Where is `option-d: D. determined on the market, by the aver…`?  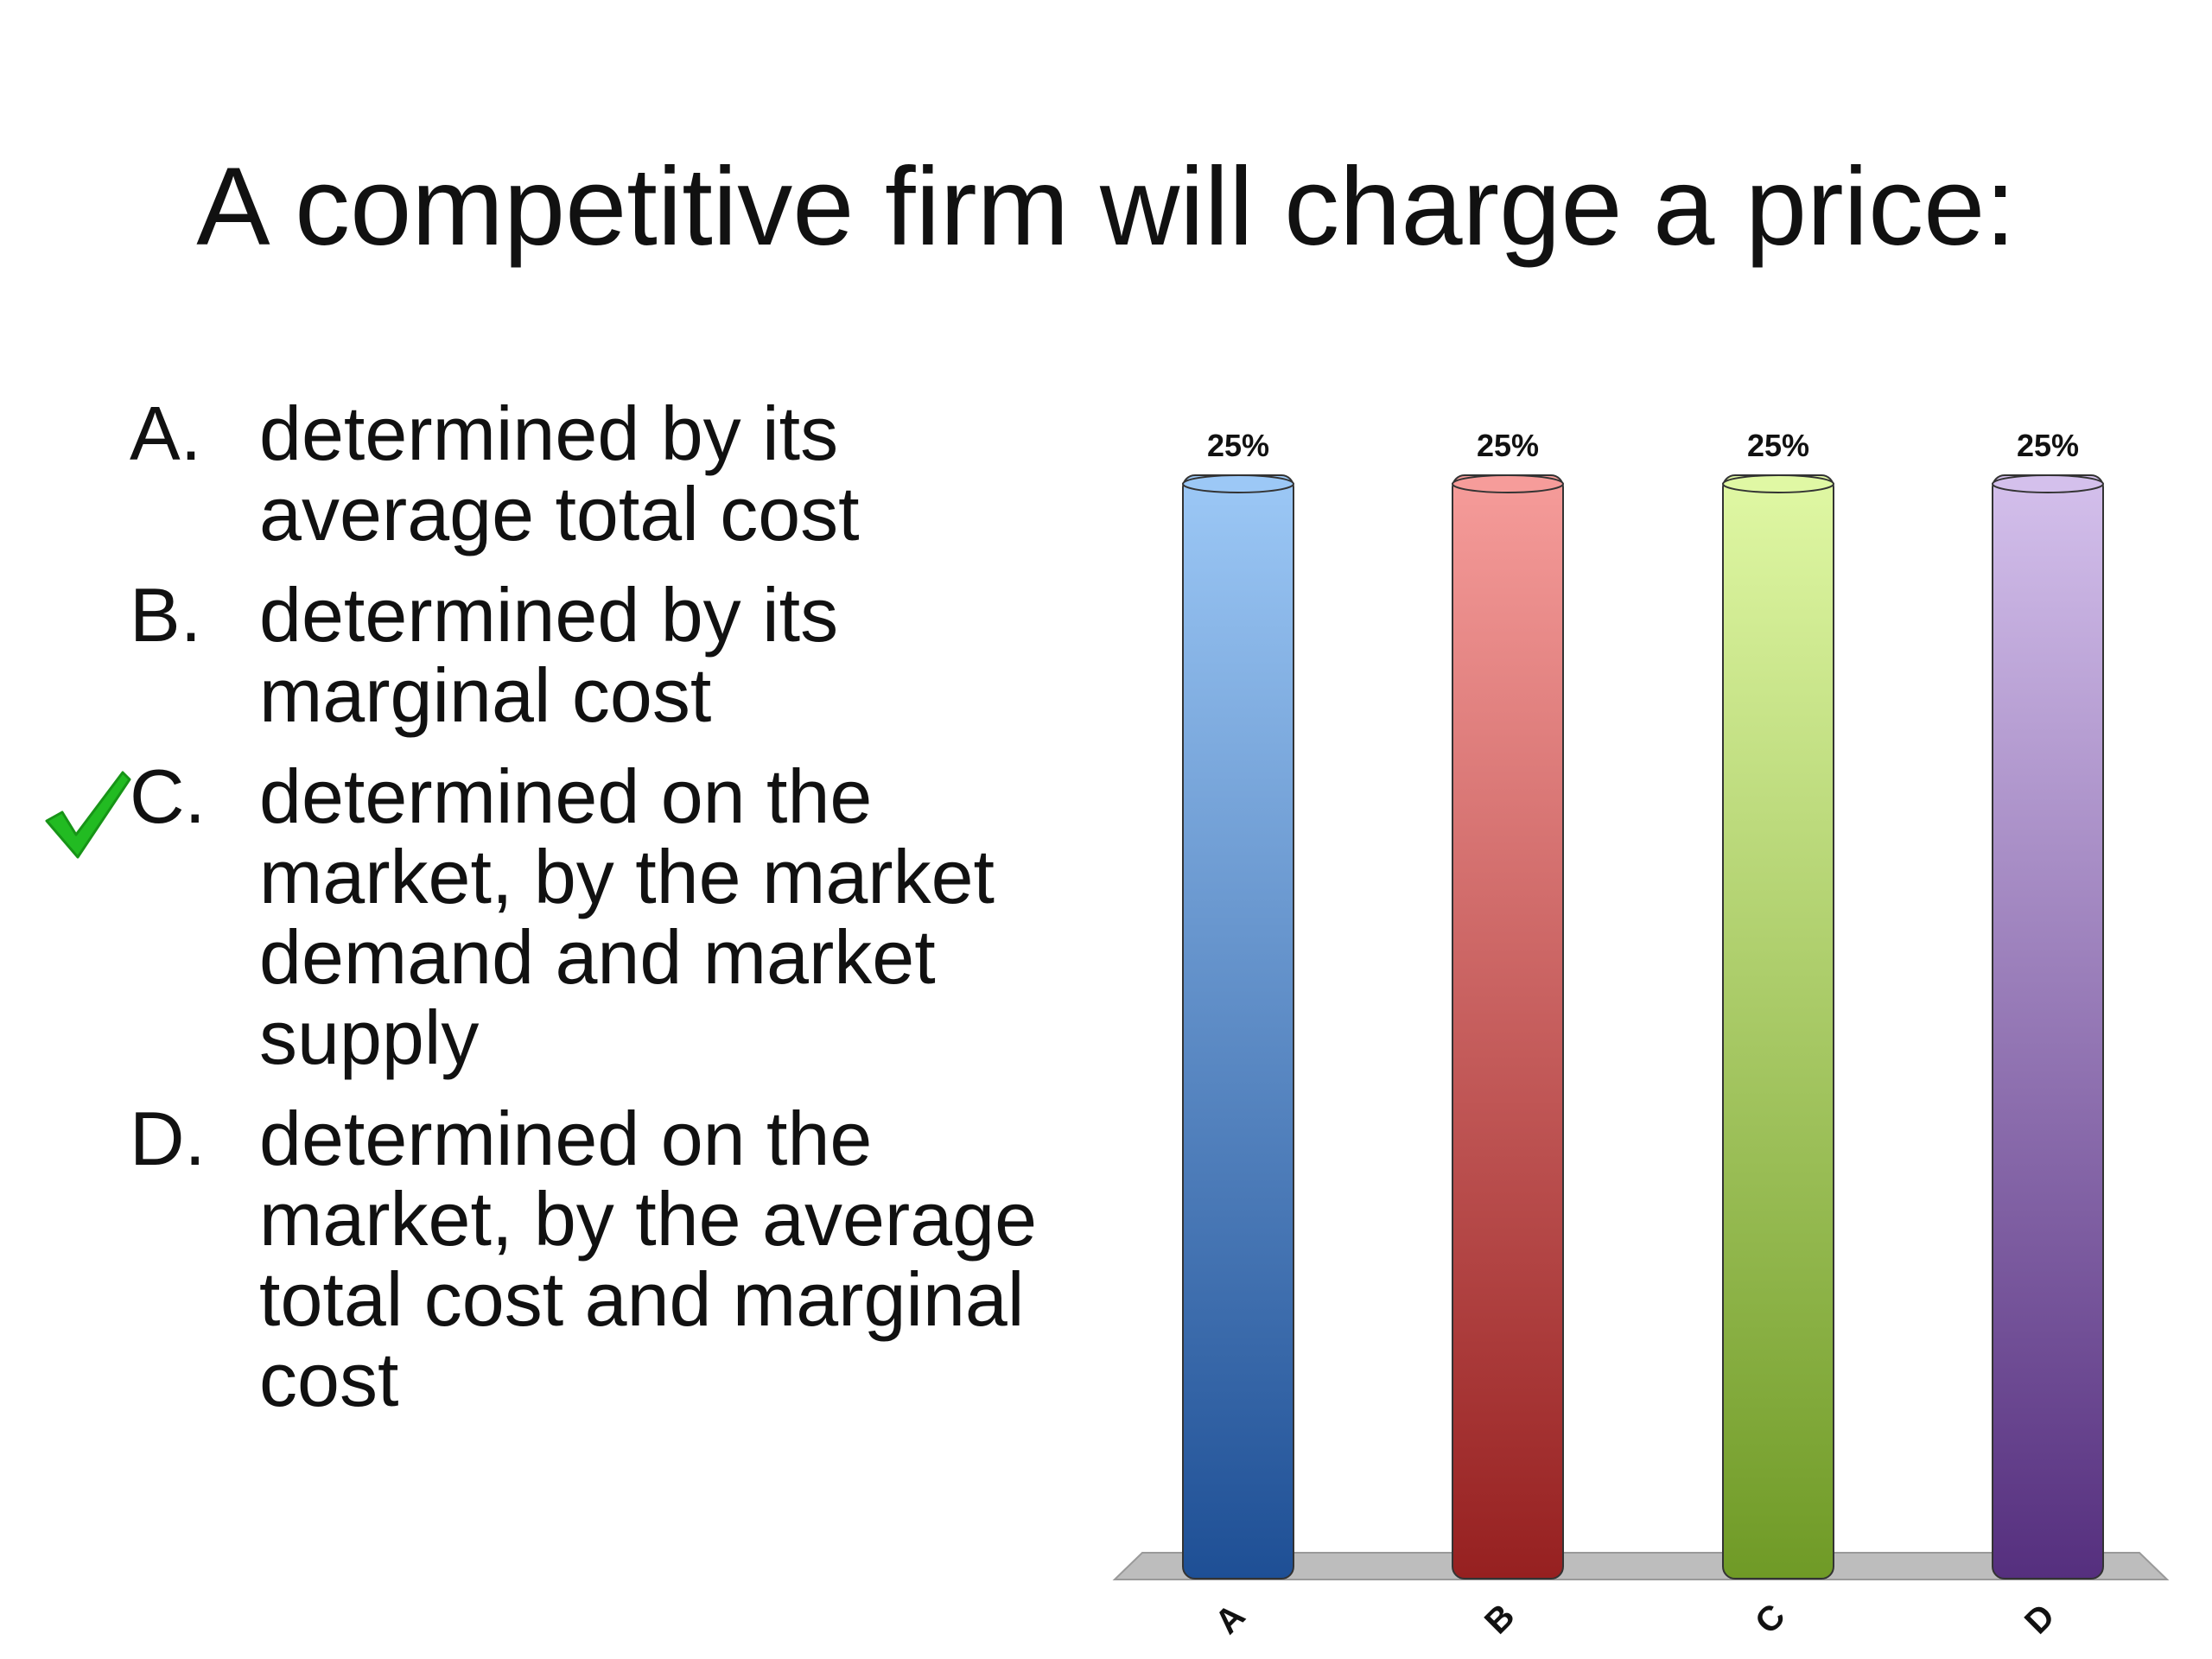
option-d: D. determined on the market, by the aver… is located at coordinates (605, 1259).